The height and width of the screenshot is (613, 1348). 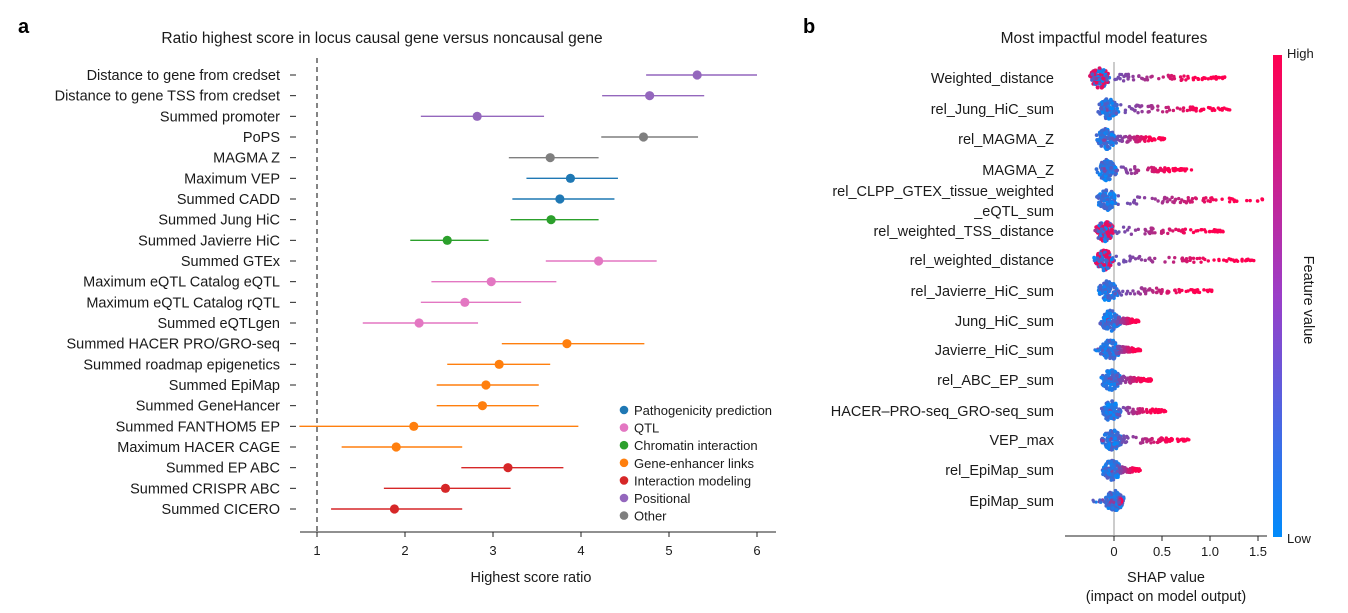 What do you see at coordinates (404, 550) in the screenshot?
I see `x-tick-label: 2` at bounding box center [404, 550].